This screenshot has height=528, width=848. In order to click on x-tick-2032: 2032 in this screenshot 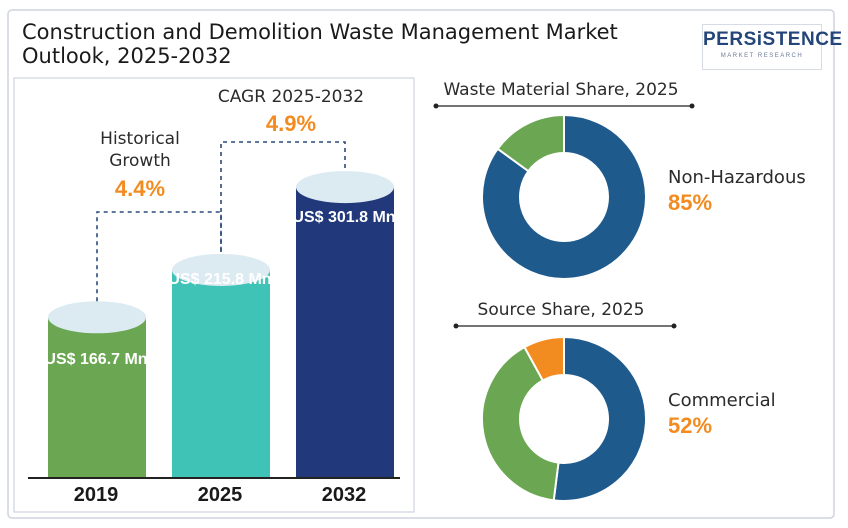, I will do `click(344, 495)`.